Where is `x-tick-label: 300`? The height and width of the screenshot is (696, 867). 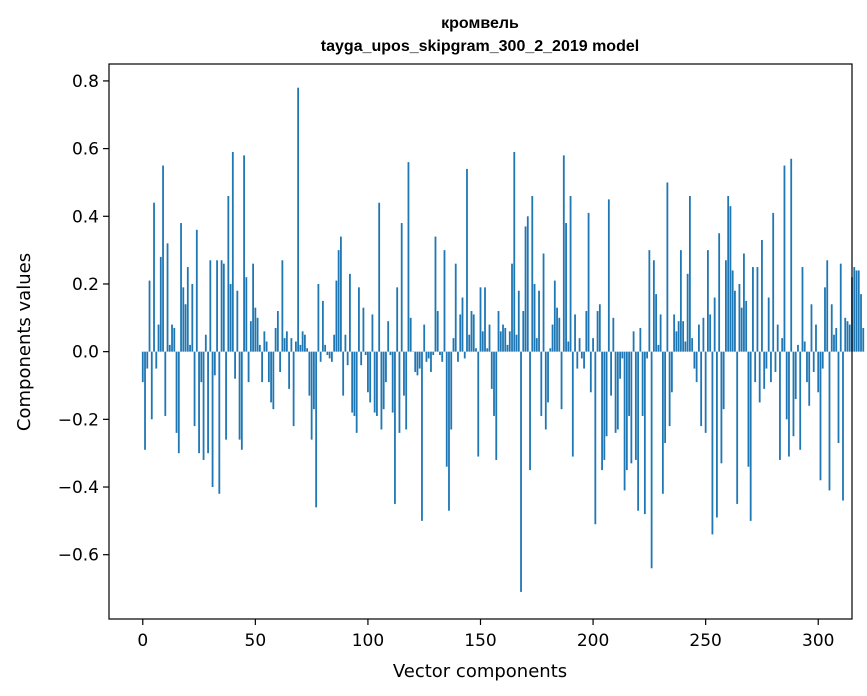
x-tick-label: 300 is located at coordinates (818, 641).